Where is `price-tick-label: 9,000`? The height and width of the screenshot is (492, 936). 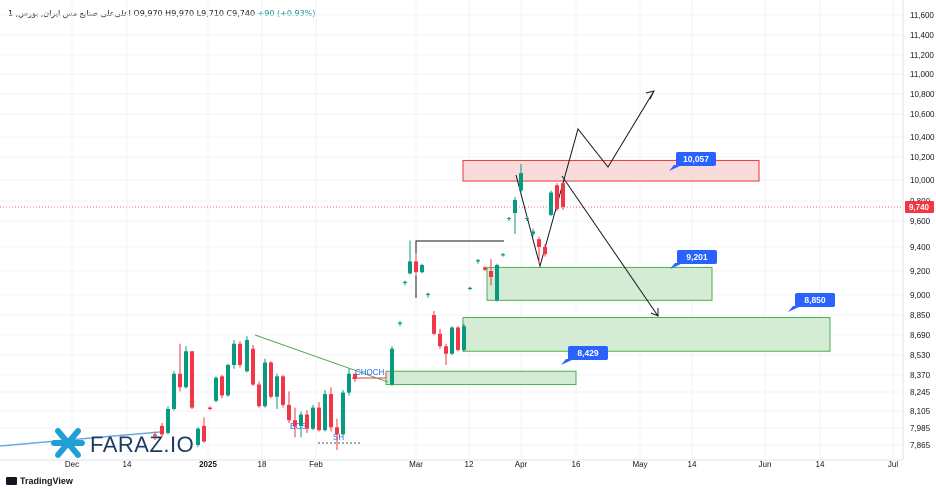
price-tick-label: 9,000 is located at coordinates (920, 295).